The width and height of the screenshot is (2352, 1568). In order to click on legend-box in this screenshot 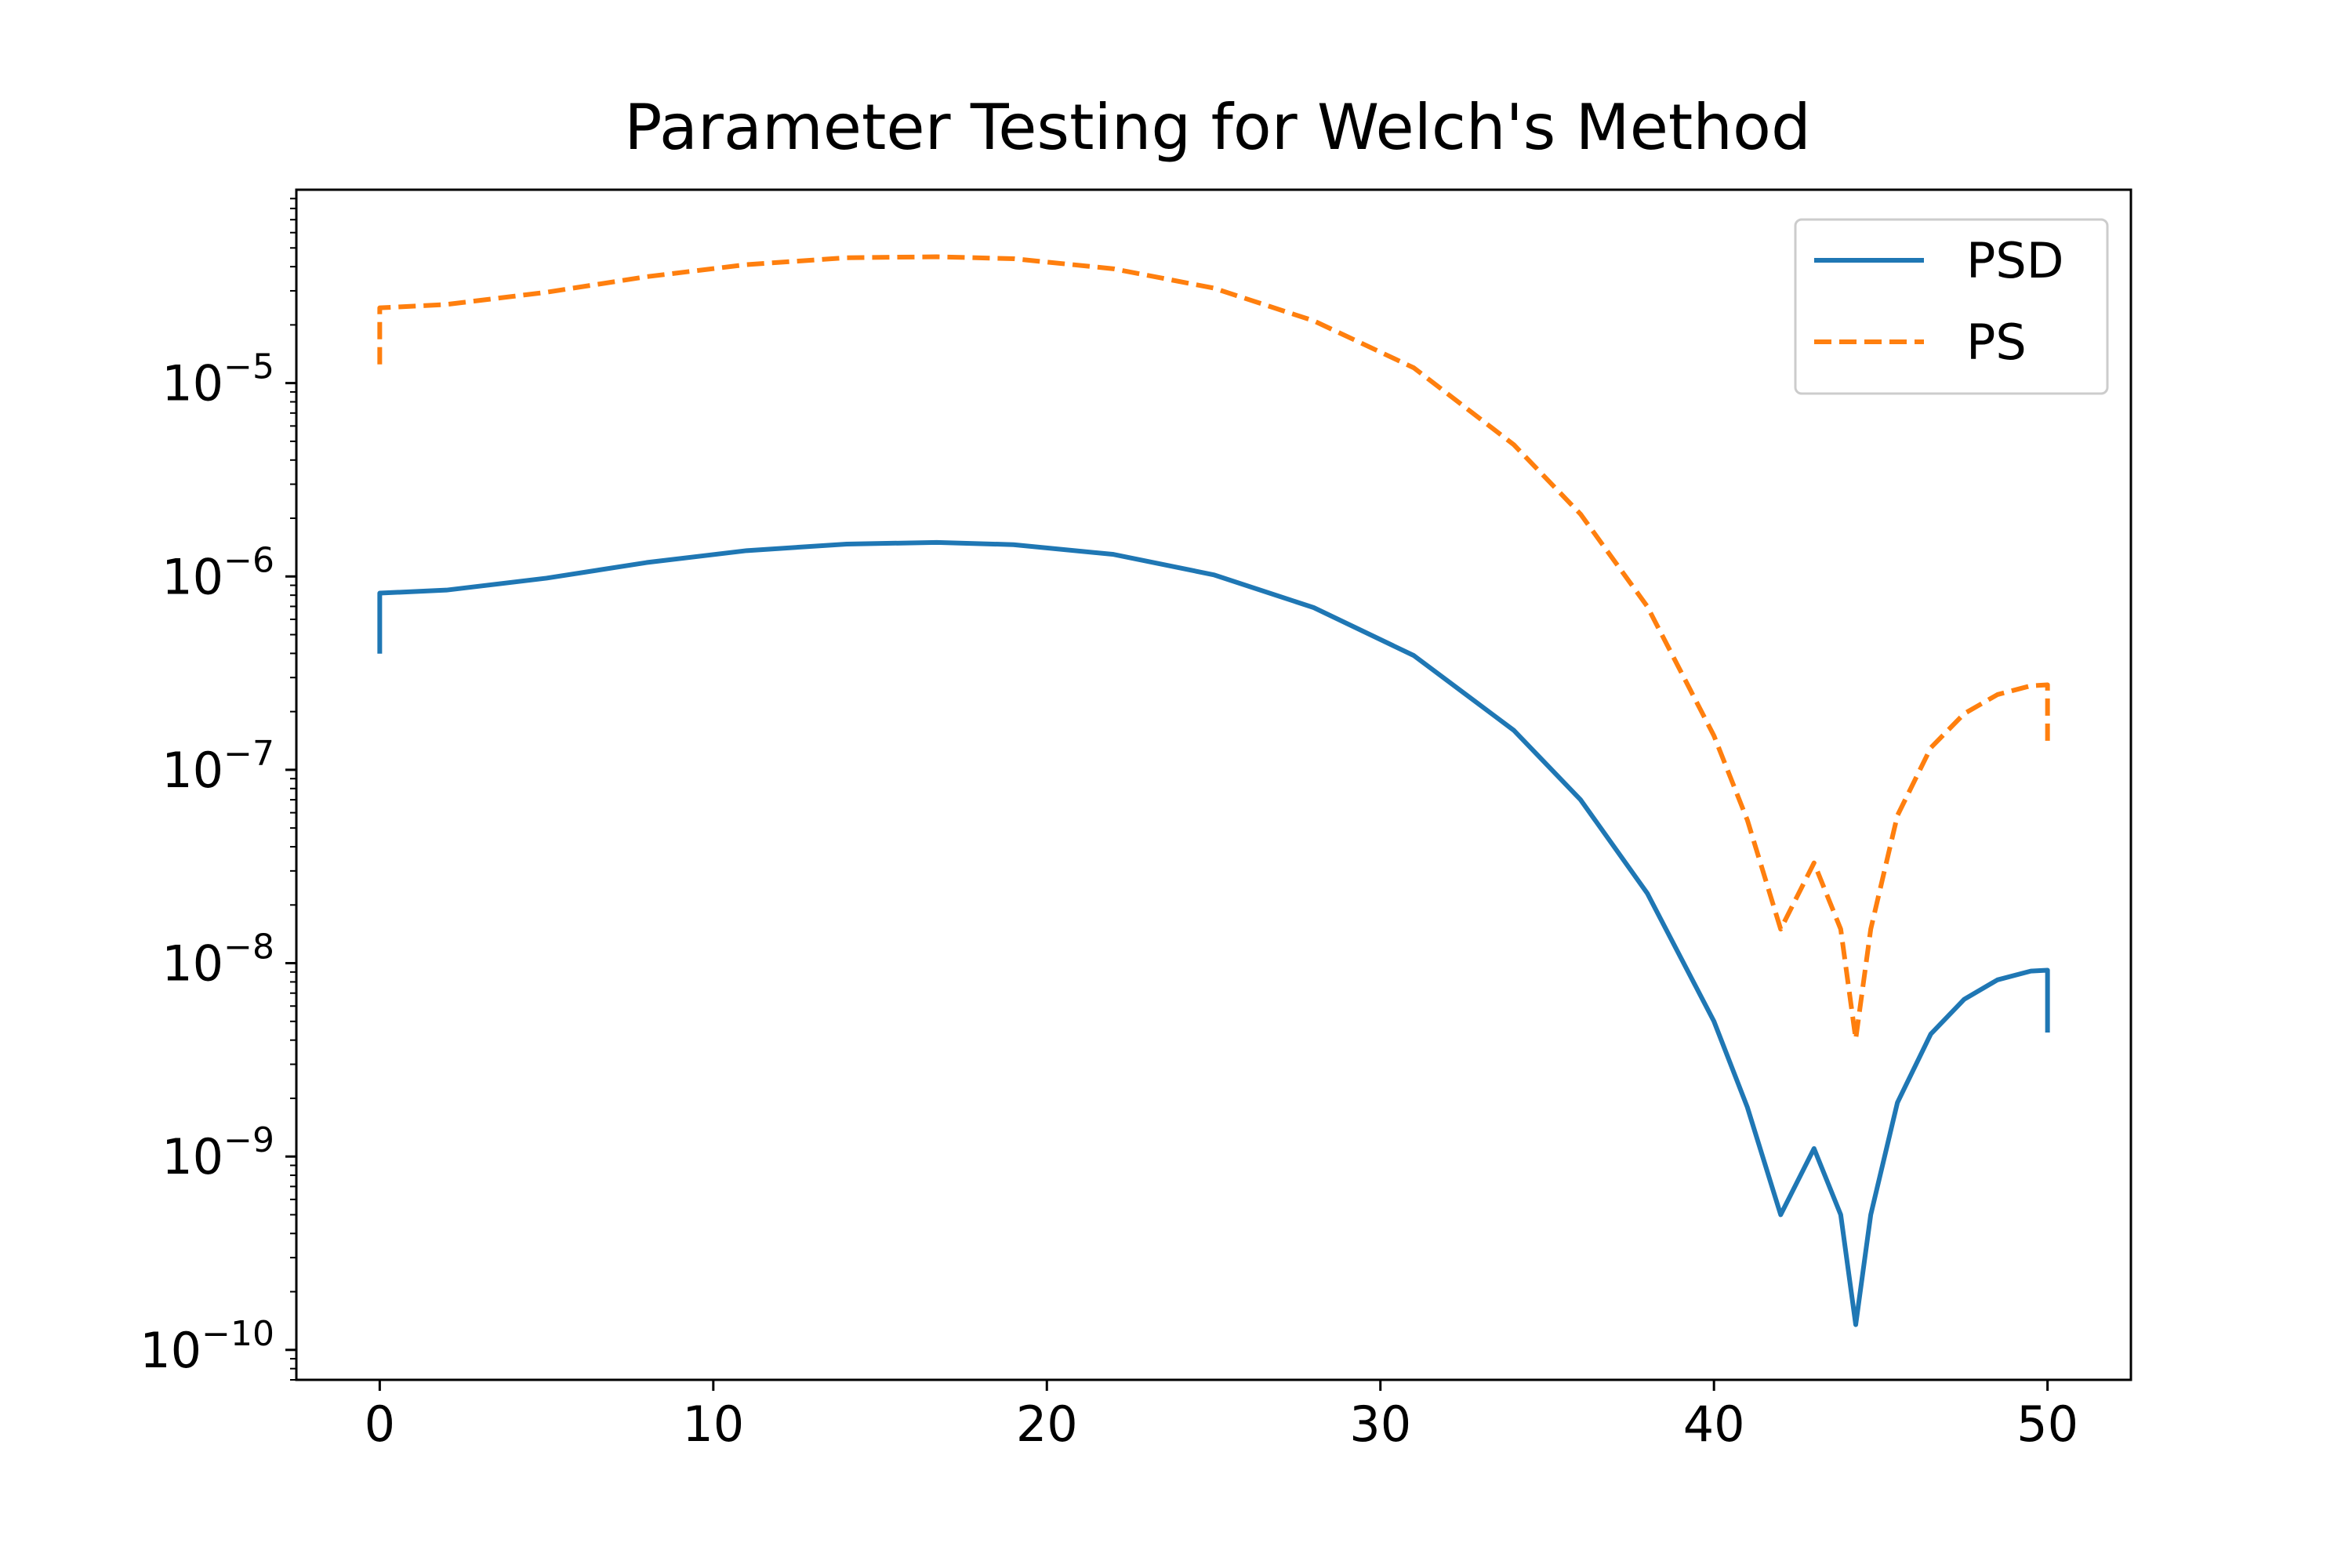, I will do `click(1951, 306)`.